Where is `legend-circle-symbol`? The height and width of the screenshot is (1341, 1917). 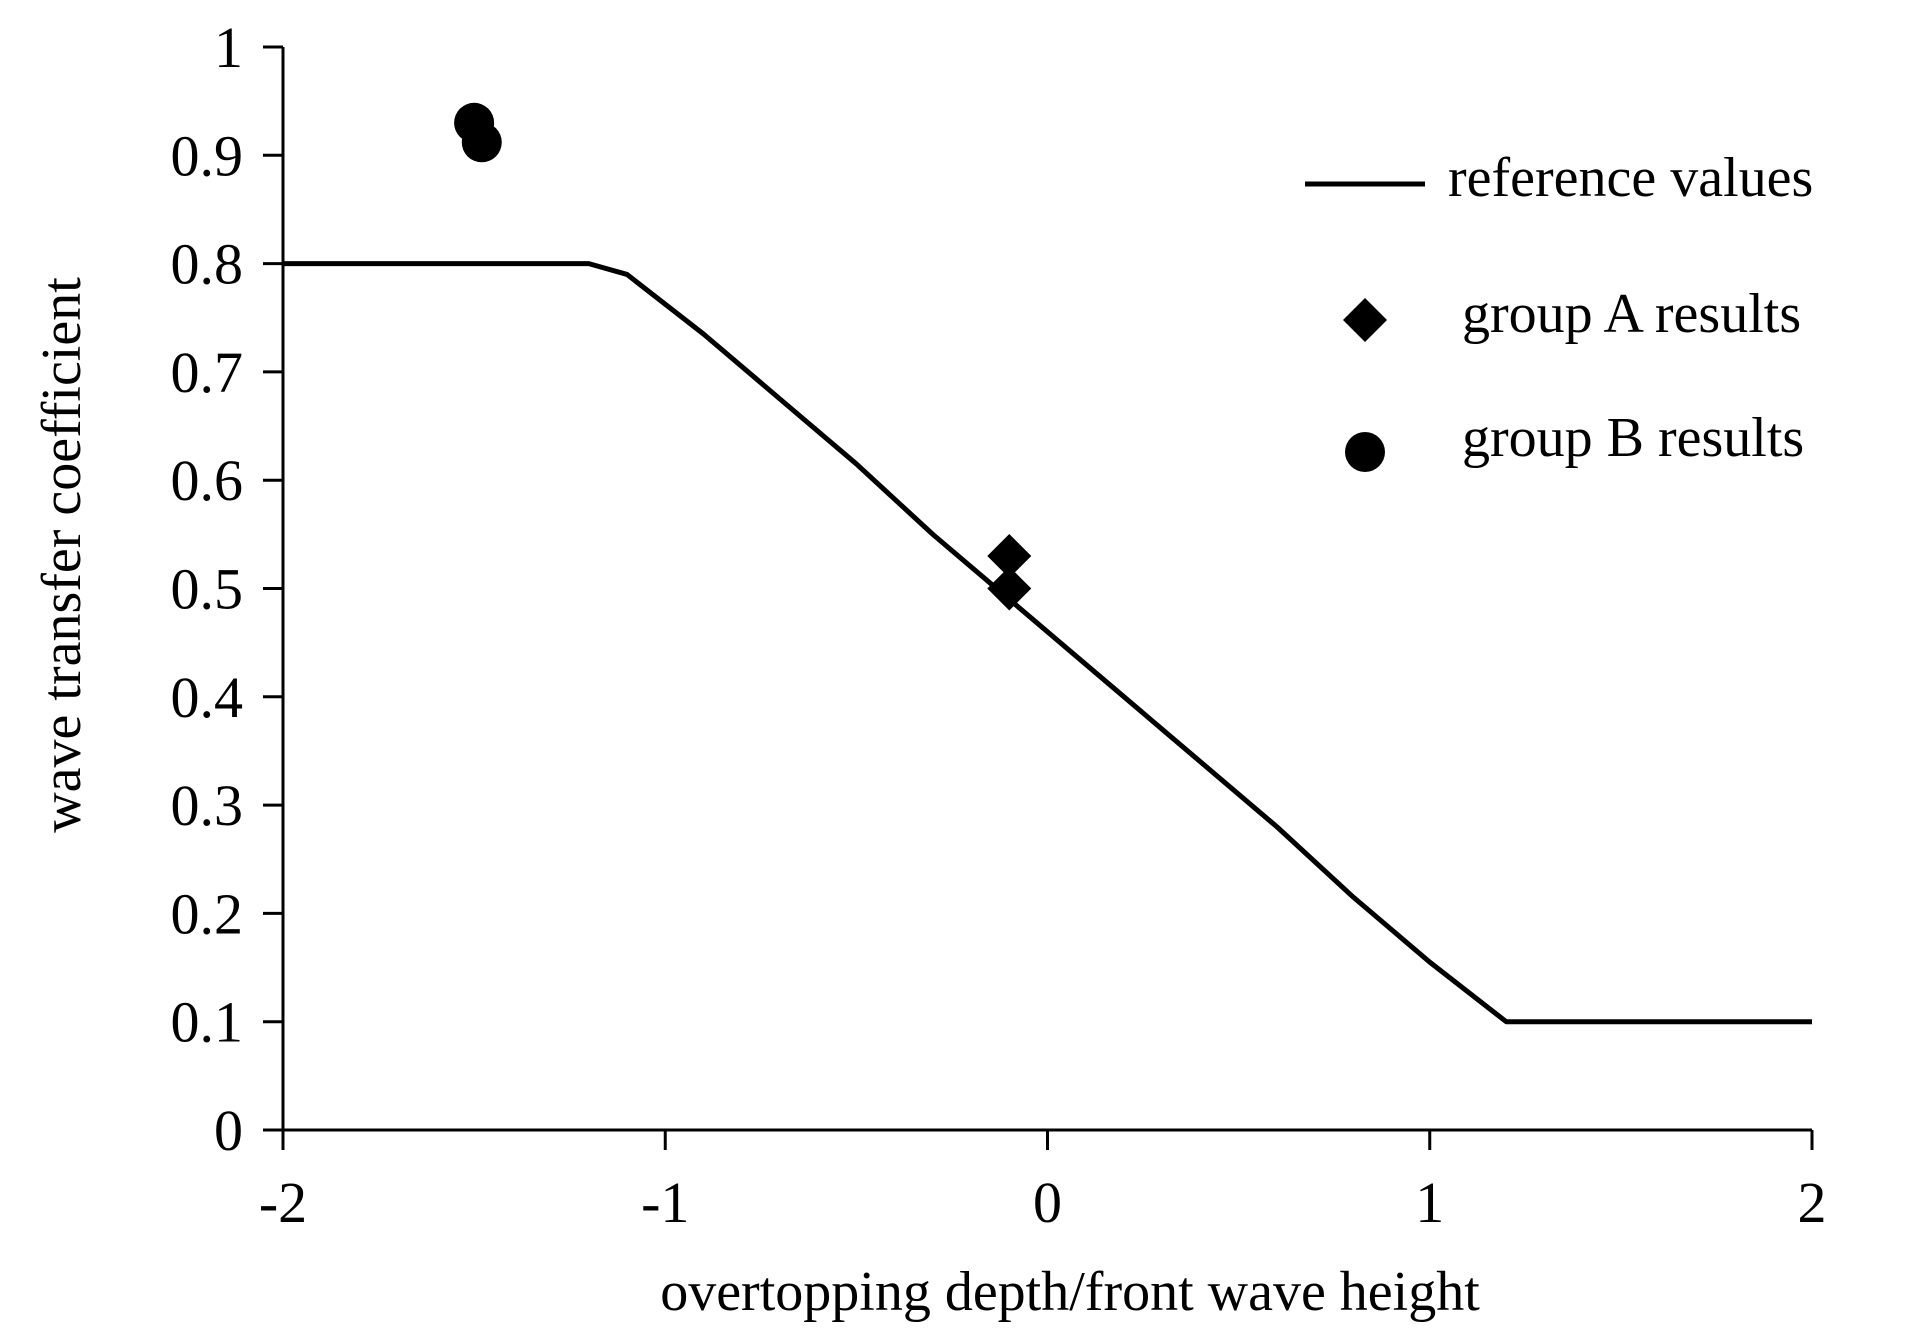 legend-circle-symbol is located at coordinates (1365, 452).